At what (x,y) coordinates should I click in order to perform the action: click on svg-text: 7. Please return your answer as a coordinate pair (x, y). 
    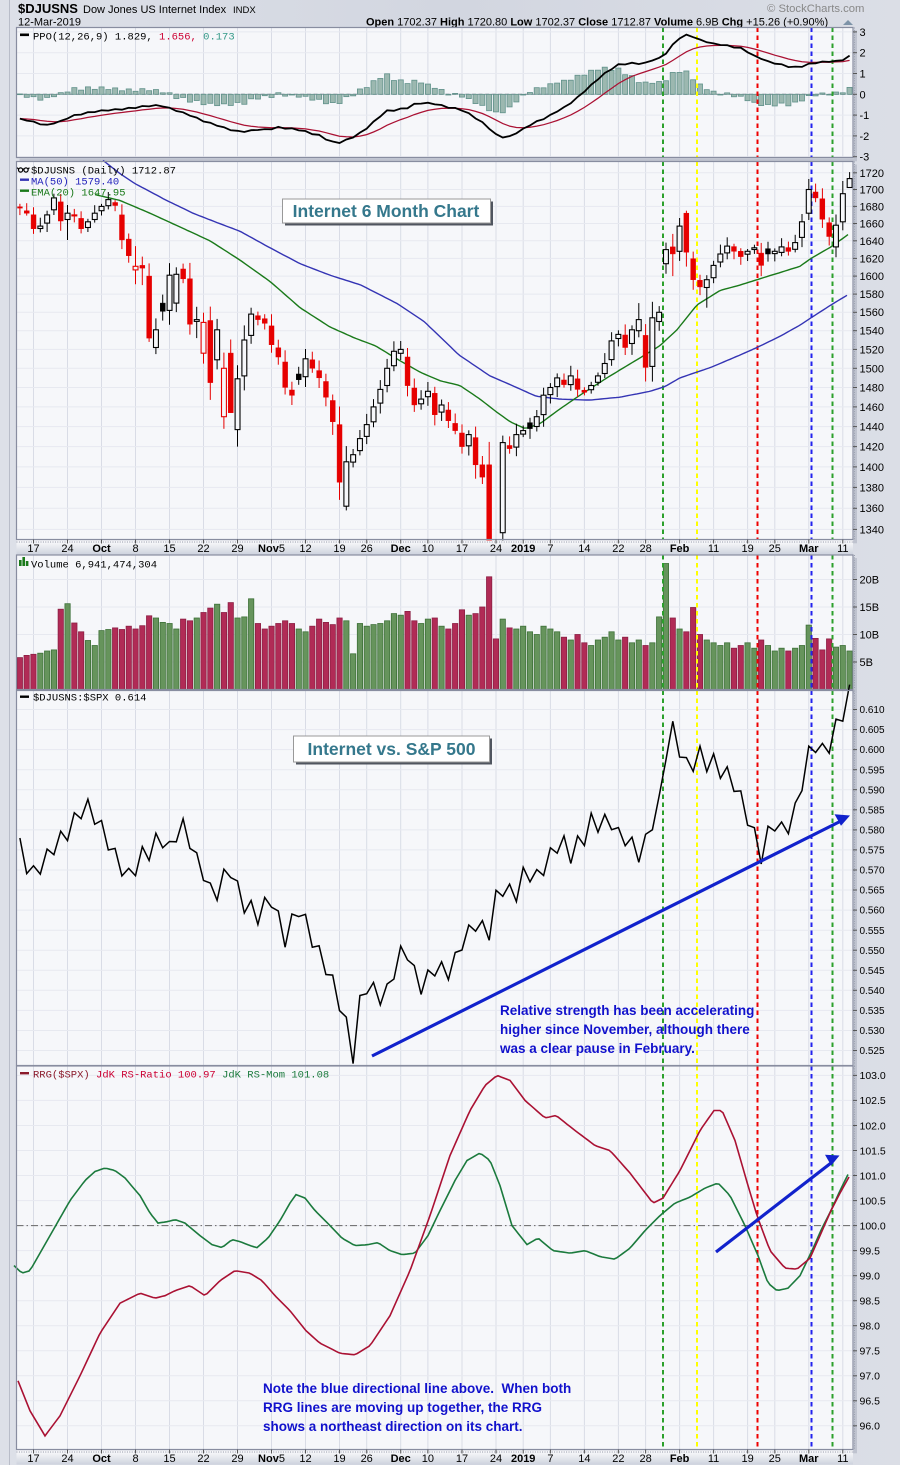
    Looking at the image, I should click on (550, 549).